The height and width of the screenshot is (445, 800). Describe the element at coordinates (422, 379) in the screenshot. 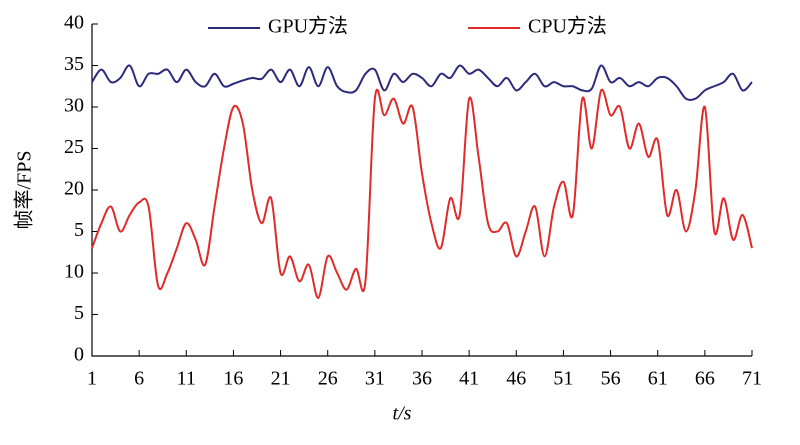

I see `x-tick-label: 36` at that location.